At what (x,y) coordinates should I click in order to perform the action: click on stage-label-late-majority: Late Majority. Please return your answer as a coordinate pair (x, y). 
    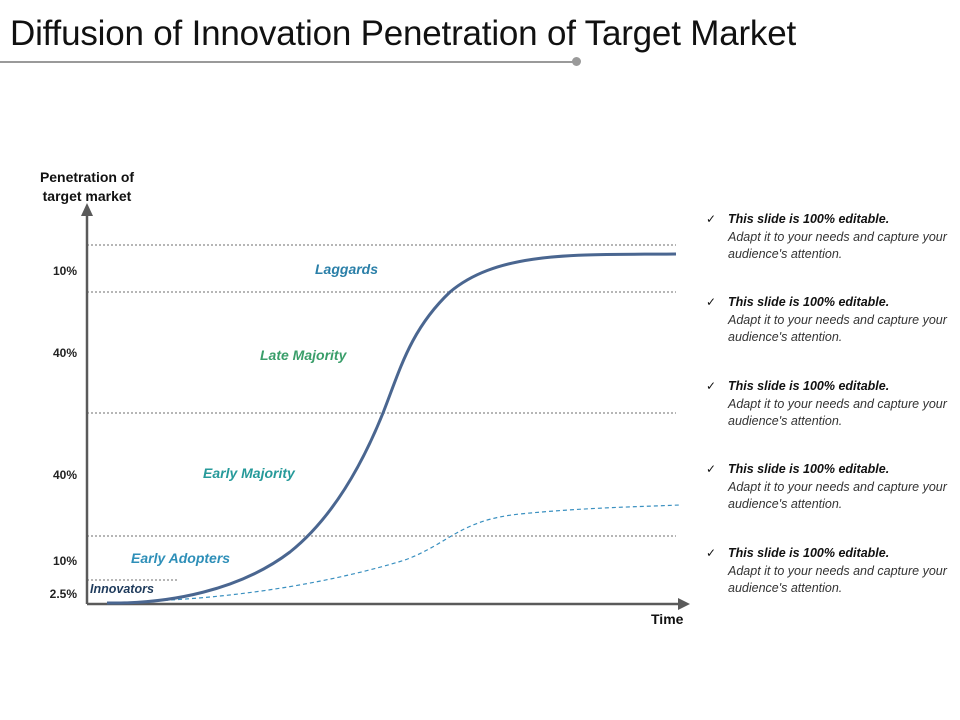
    Looking at the image, I should click on (303, 355).